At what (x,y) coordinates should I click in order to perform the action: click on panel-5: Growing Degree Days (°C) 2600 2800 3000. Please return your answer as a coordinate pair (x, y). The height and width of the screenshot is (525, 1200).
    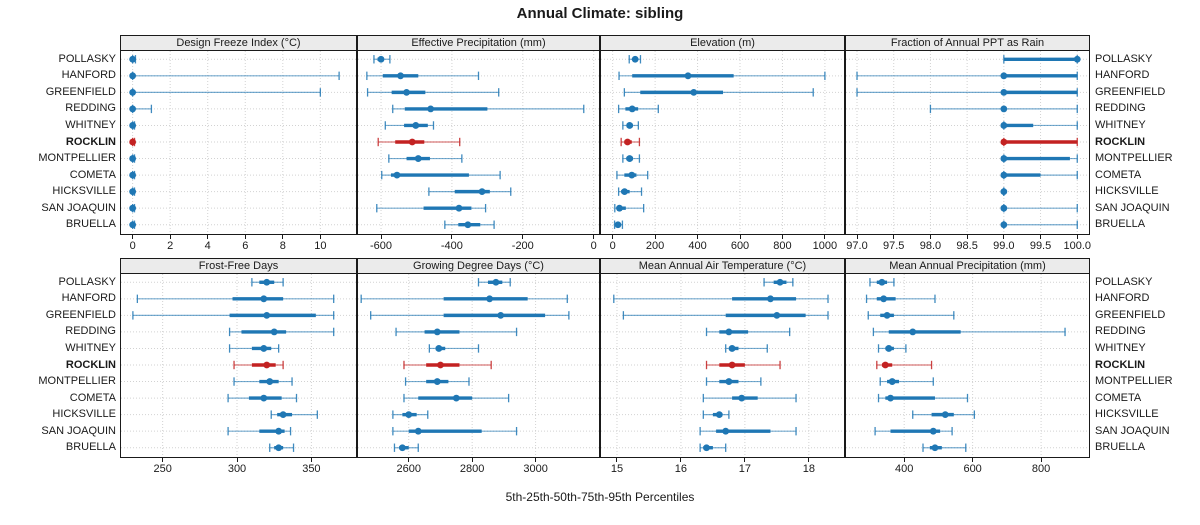
    Looking at the image, I should click on (478, 369).